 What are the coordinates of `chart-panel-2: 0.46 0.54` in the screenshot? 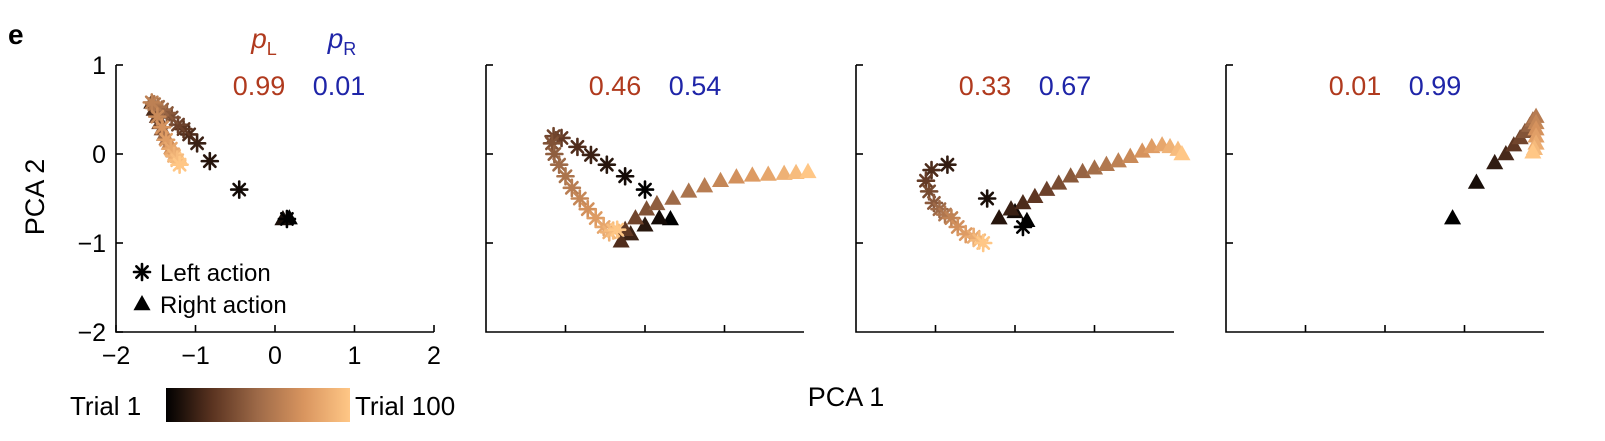 It's located at (651, 198).